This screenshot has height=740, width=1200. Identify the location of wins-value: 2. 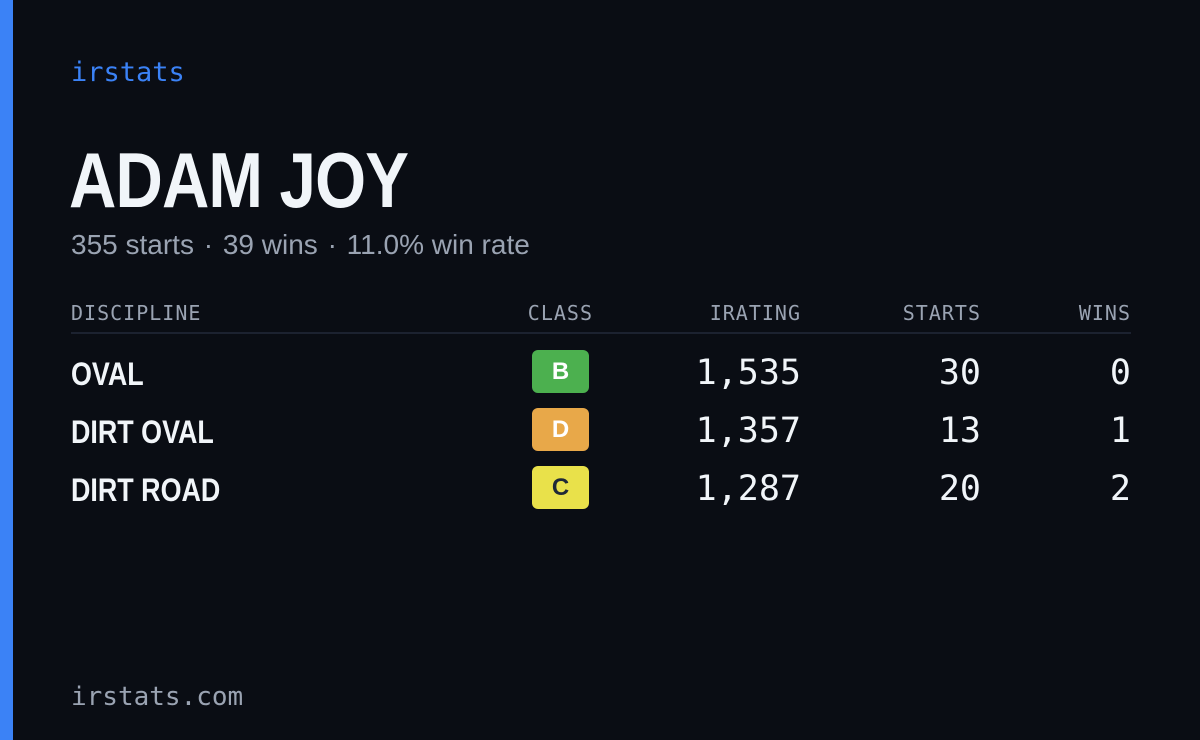
(1120, 489).